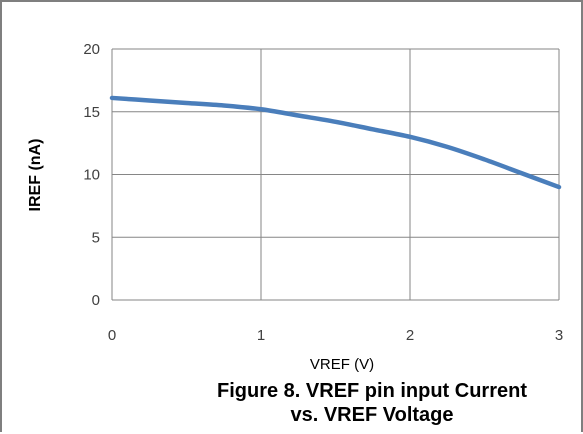 Image resolution: width=583 pixels, height=434 pixels. Describe the element at coordinates (372, 415) in the screenshot. I see `figure-caption-line-2: vs. VREF Voltage` at that location.